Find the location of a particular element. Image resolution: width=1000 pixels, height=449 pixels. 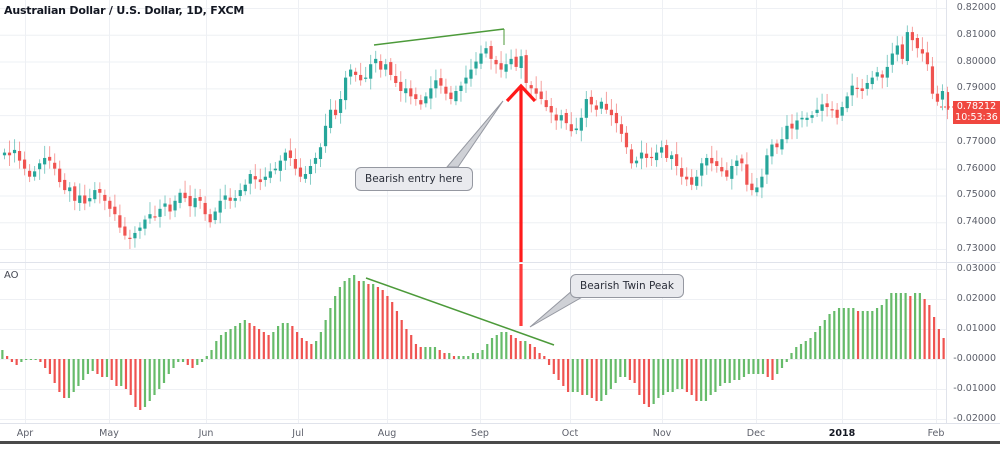

price-scale-label: 0.76000 is located at coordinates (976, 168).